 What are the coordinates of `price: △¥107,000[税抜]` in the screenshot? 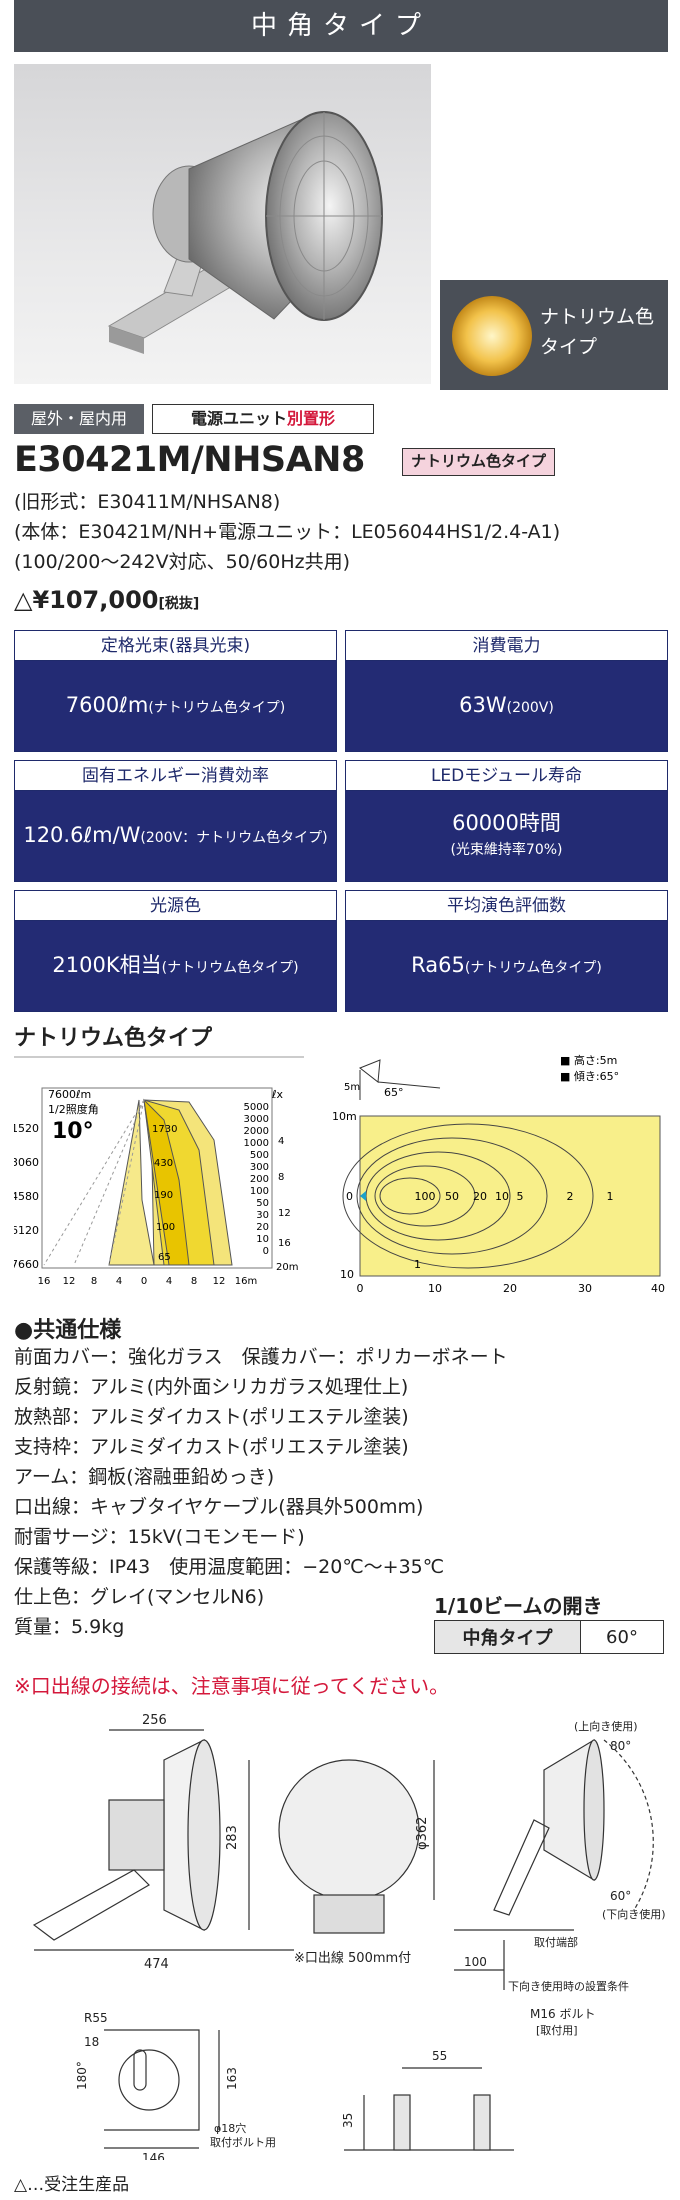 It's located at (106, 600).